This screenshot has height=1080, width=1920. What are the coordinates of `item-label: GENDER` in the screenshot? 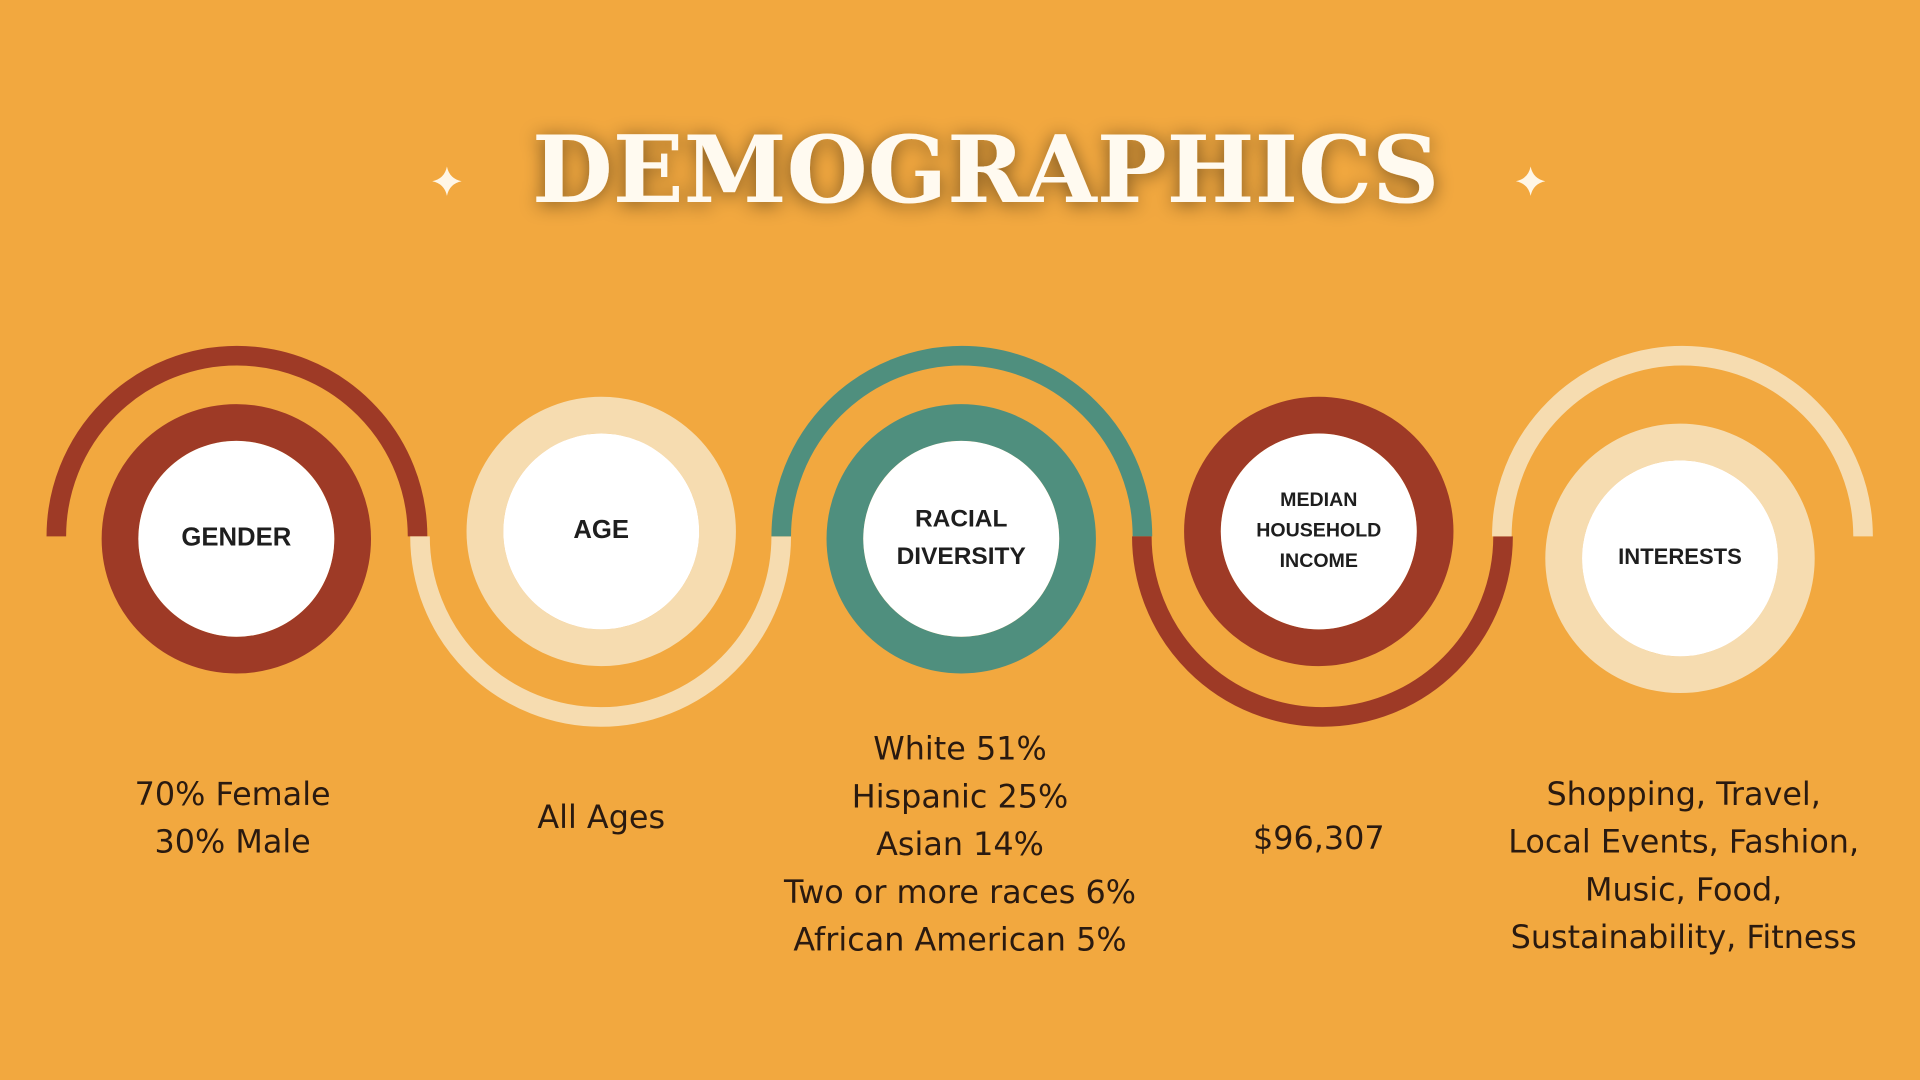 It's located at (236, 538).